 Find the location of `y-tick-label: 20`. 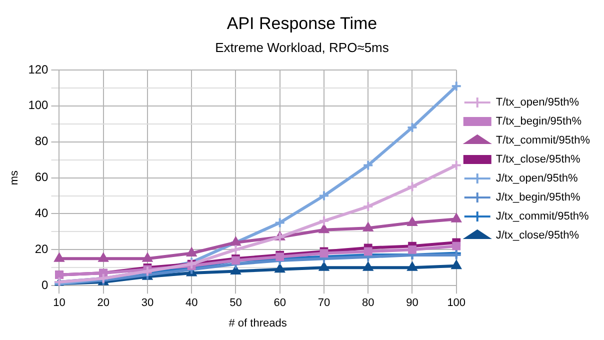

y-tick-label: 20 is located at coordinates (41, 249).